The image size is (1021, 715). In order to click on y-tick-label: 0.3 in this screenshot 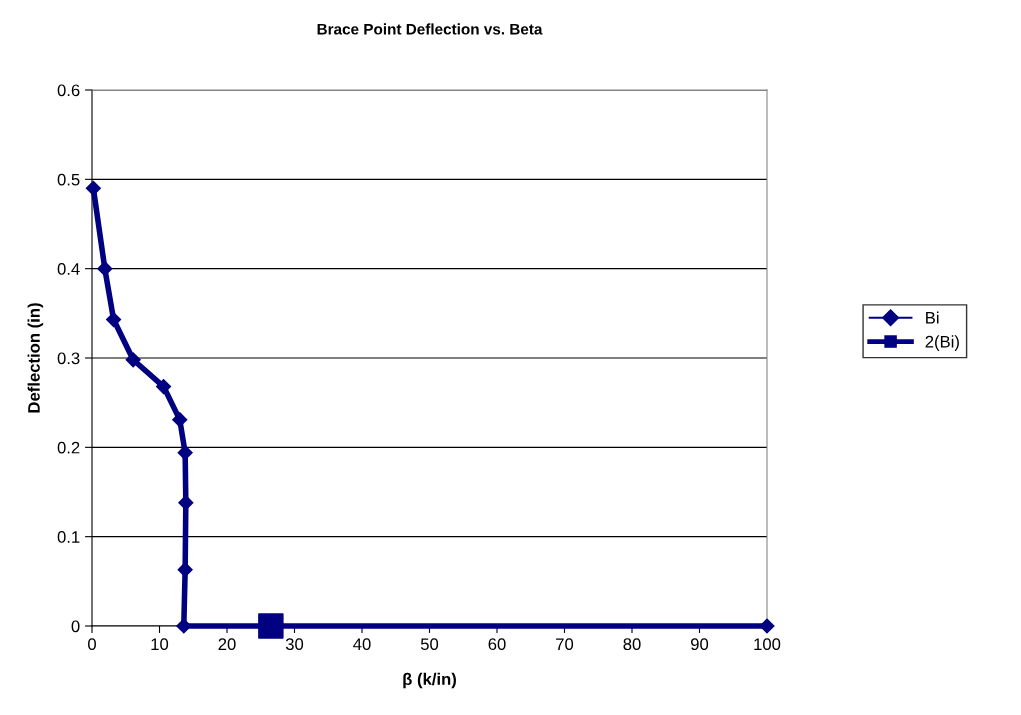, I will do `click(68, 358)`.